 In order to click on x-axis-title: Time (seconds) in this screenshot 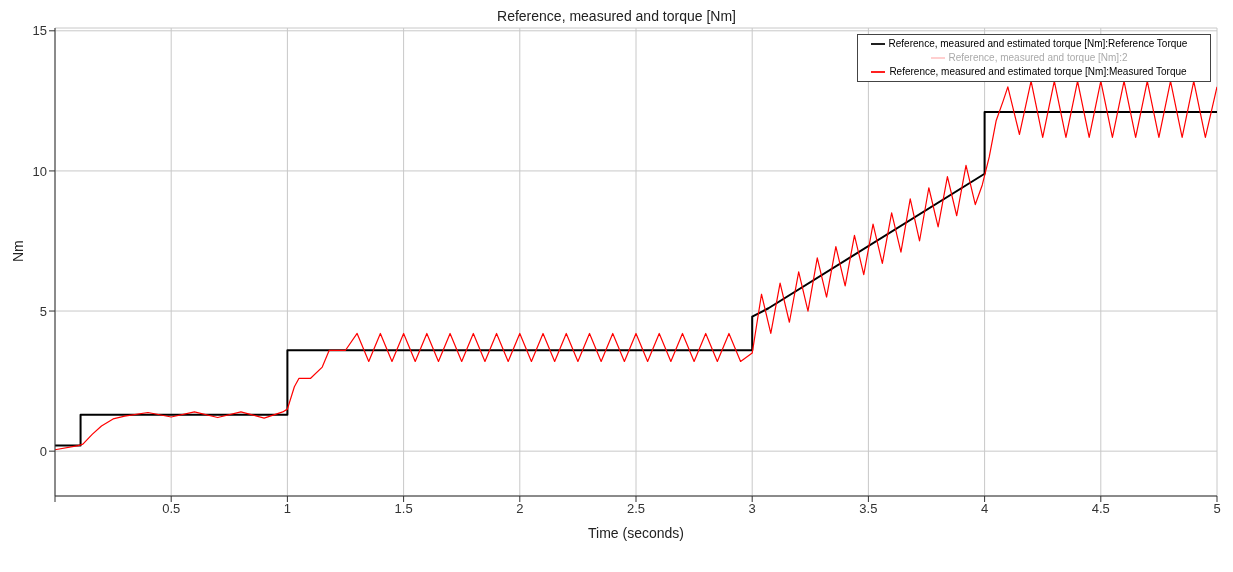, I will do `click(636, 533)`.